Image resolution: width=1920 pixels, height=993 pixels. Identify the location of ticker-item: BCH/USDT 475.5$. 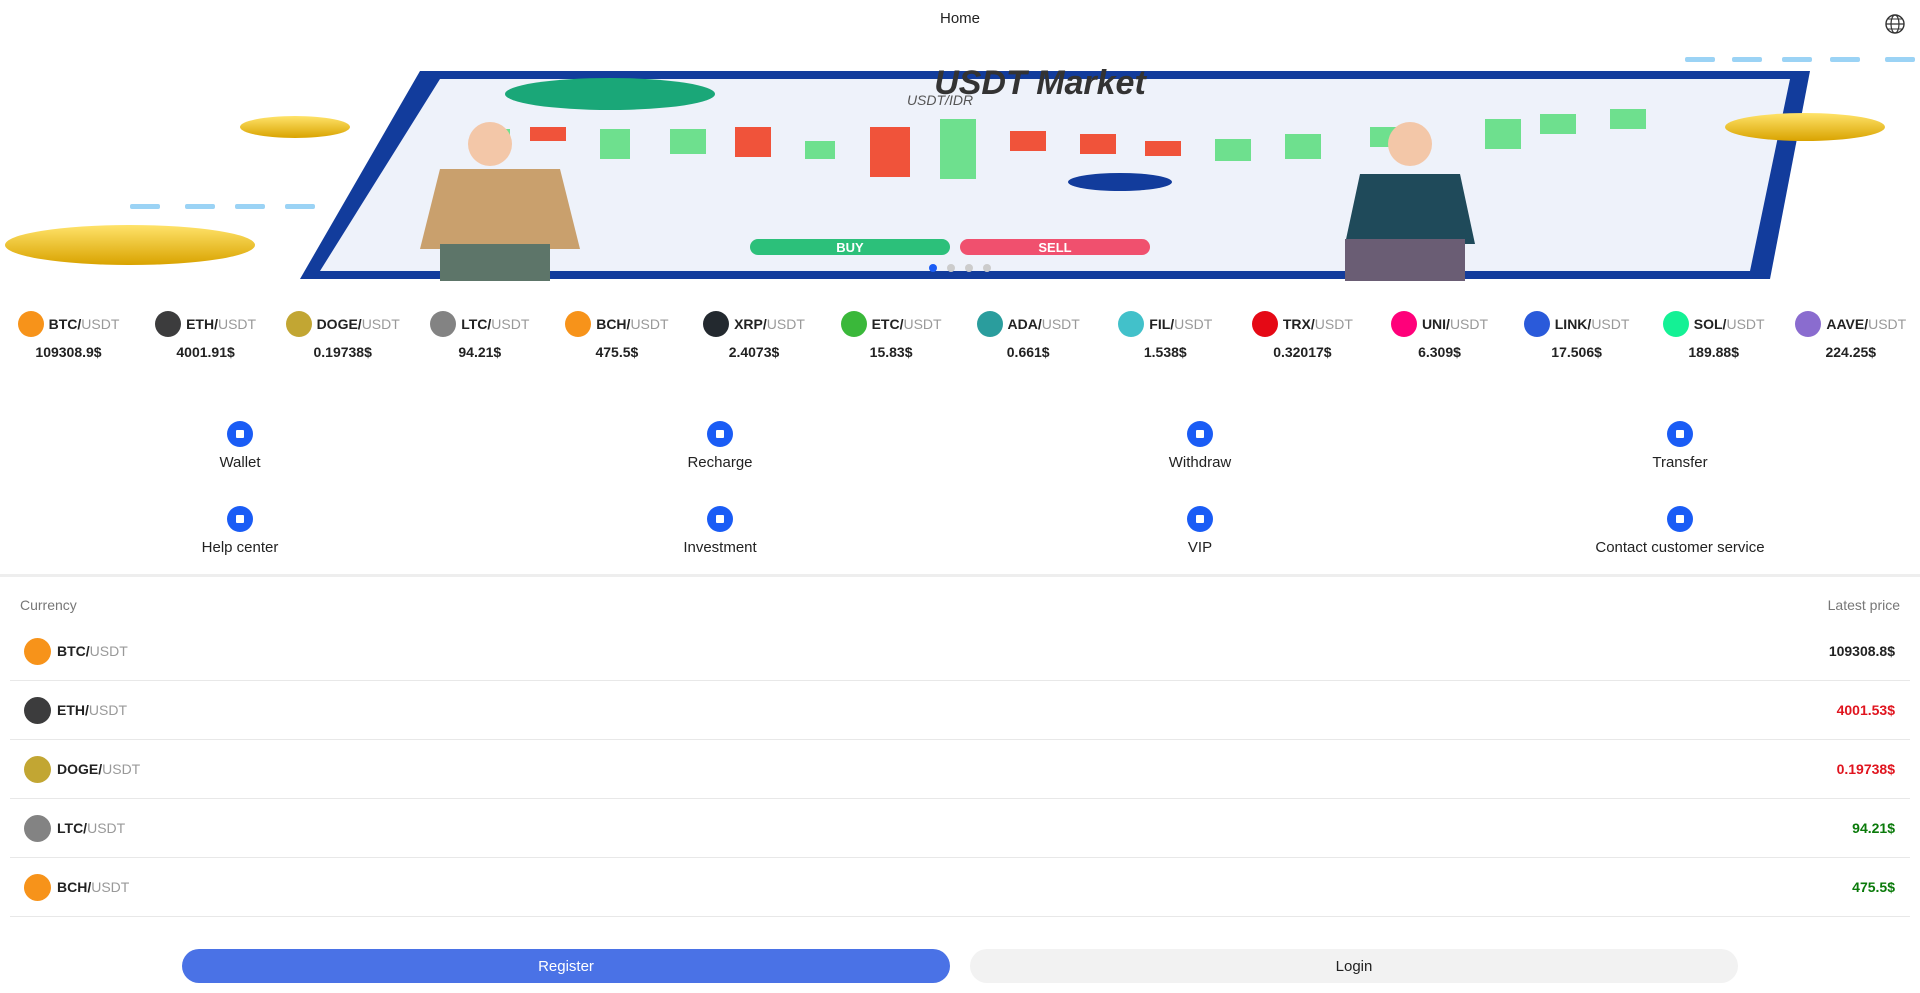
(616, 335).